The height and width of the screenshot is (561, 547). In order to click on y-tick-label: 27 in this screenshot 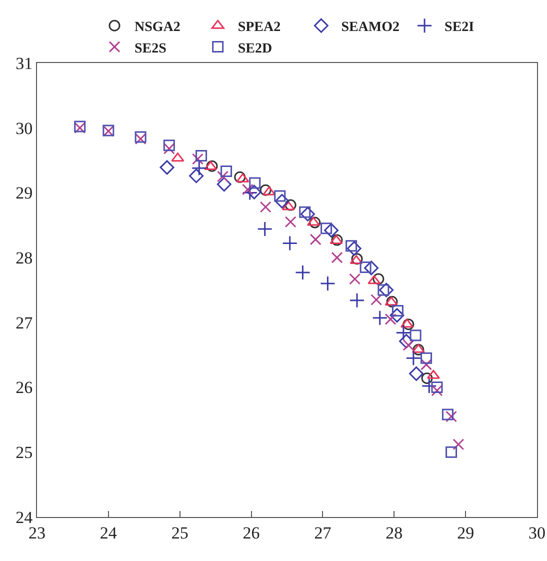, I will do `click(25, 322)`.